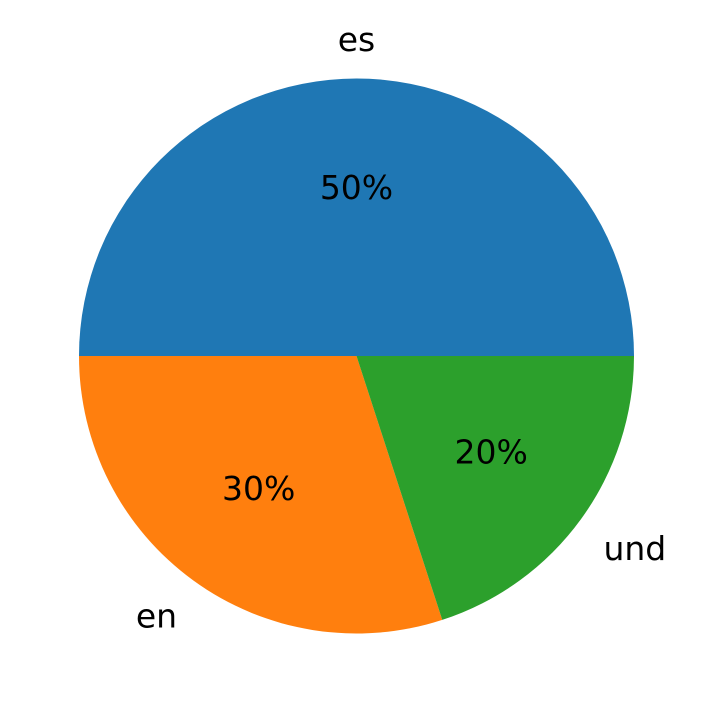 The image size is (712, 713). Describe the element at coordinates (258, 488) in the screenshot. I see `slice-percent-en: 30%` at that location.